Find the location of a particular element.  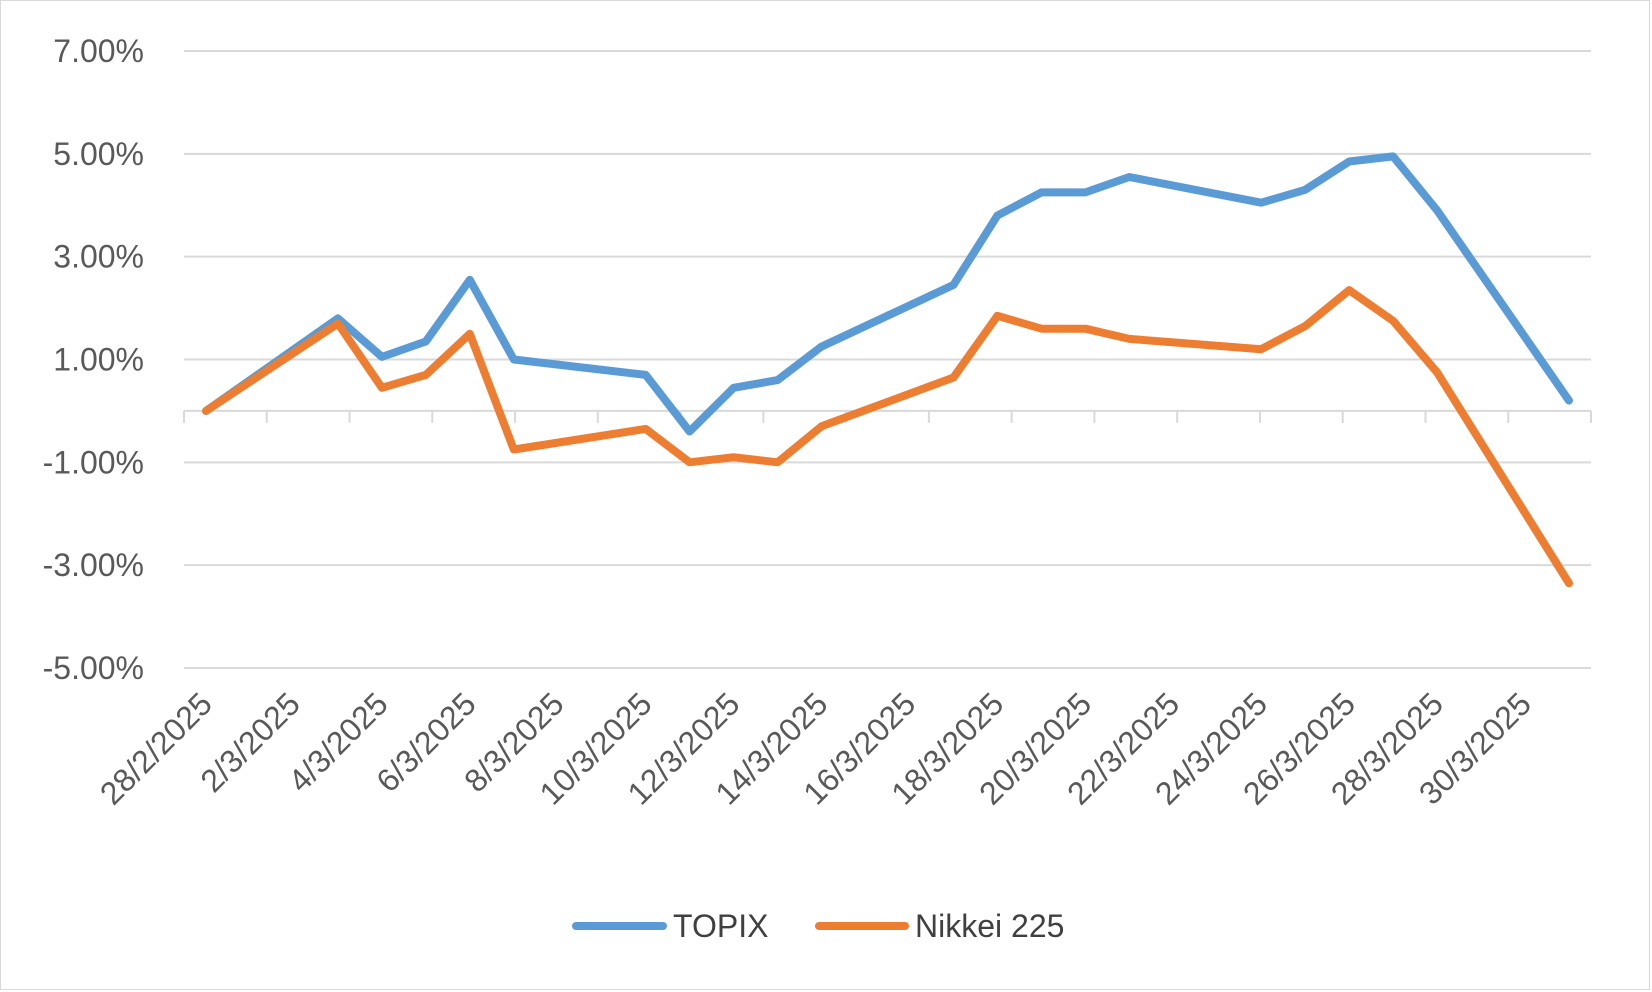

legend-label-nikkei-225: Nikkei 225 is located at coordinates (989, 926).